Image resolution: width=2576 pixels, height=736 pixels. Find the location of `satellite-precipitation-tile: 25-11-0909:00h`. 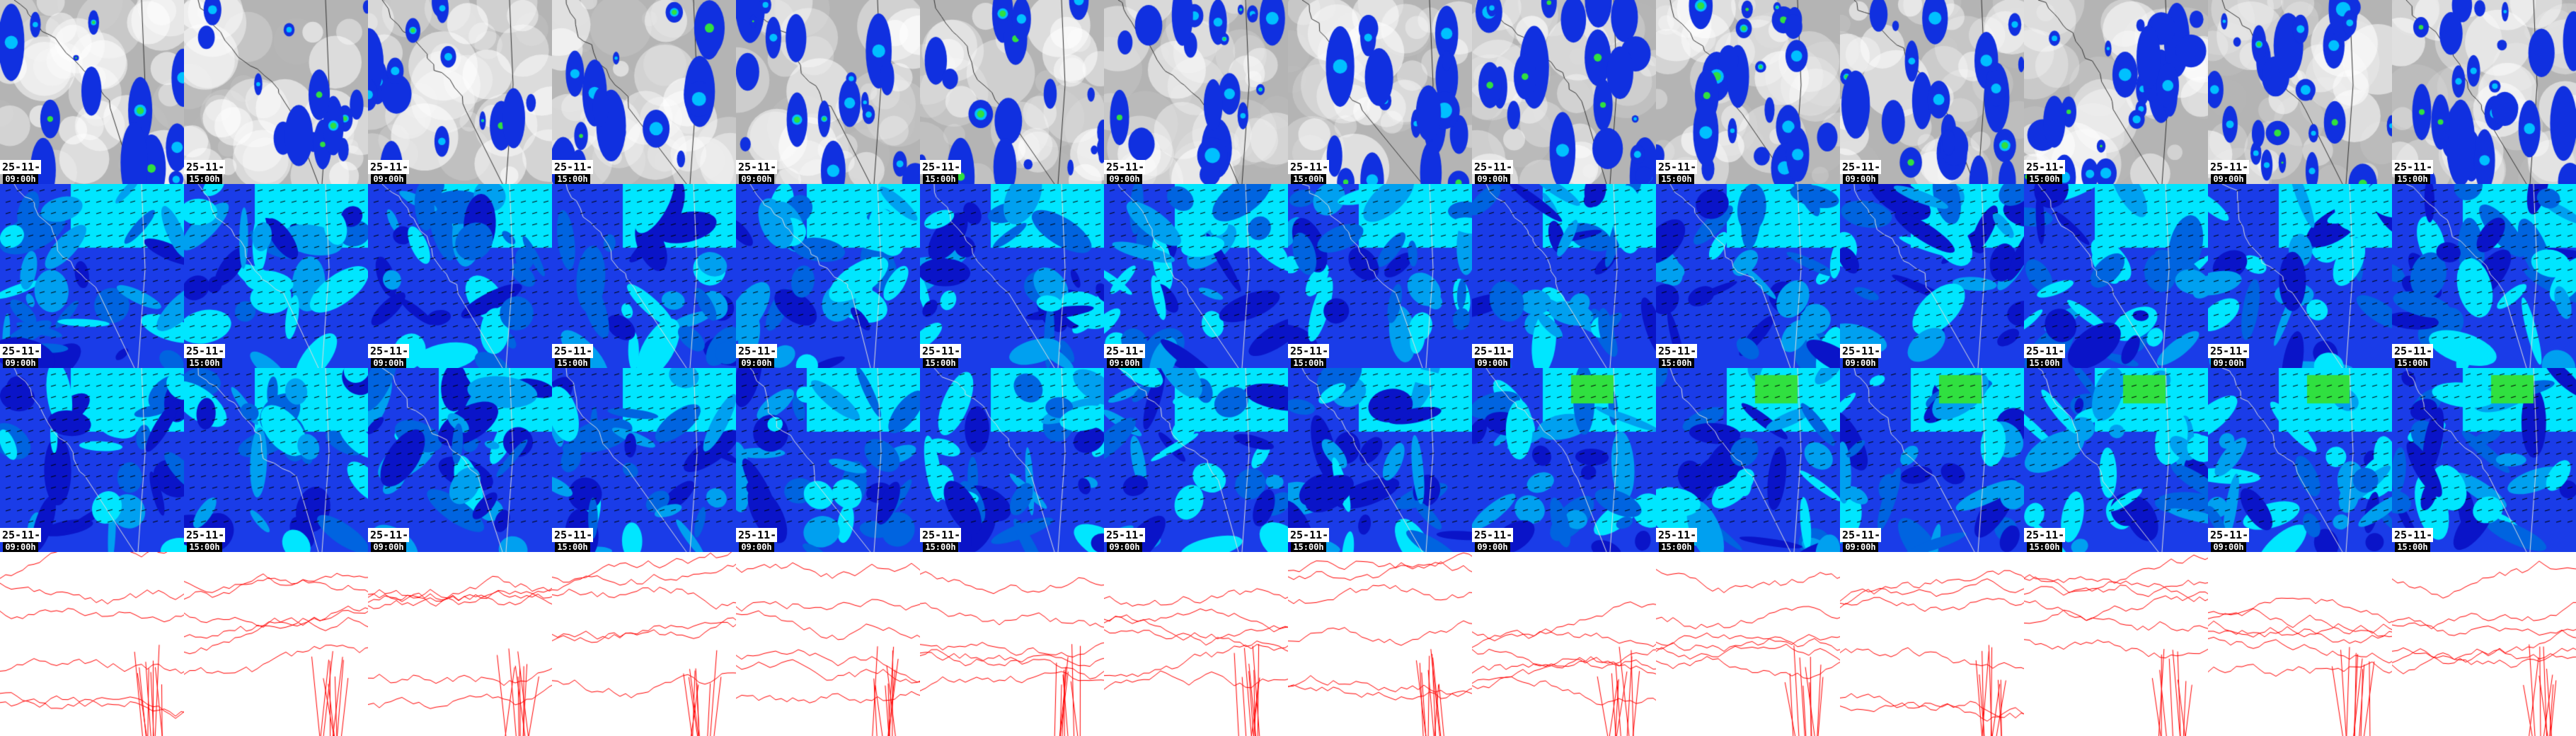

satellite-precipitation-tile: 25-11-0909:00h is located at coordinates (1564, 92).